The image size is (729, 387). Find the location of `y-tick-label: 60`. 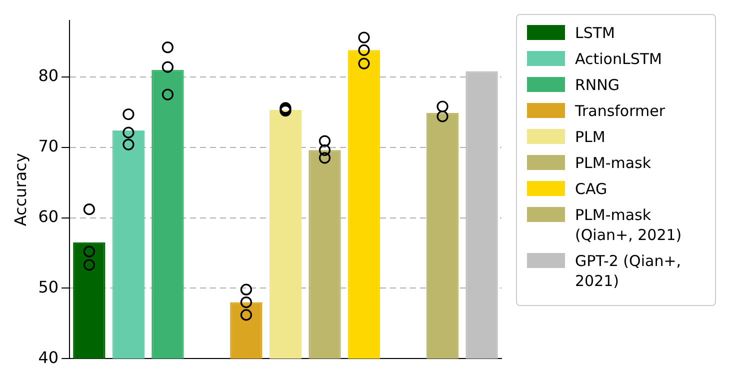

y-tick-label: 60 is located at coordinates (48, 216).